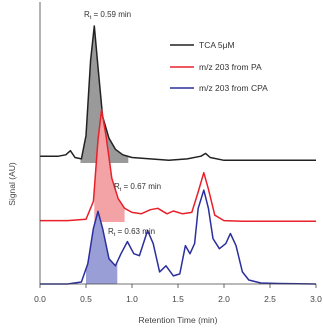 This screenshot has height=328, width=323. I want to click on series-2-retention-label: Rt = 0.67 min, so click(137, 187).